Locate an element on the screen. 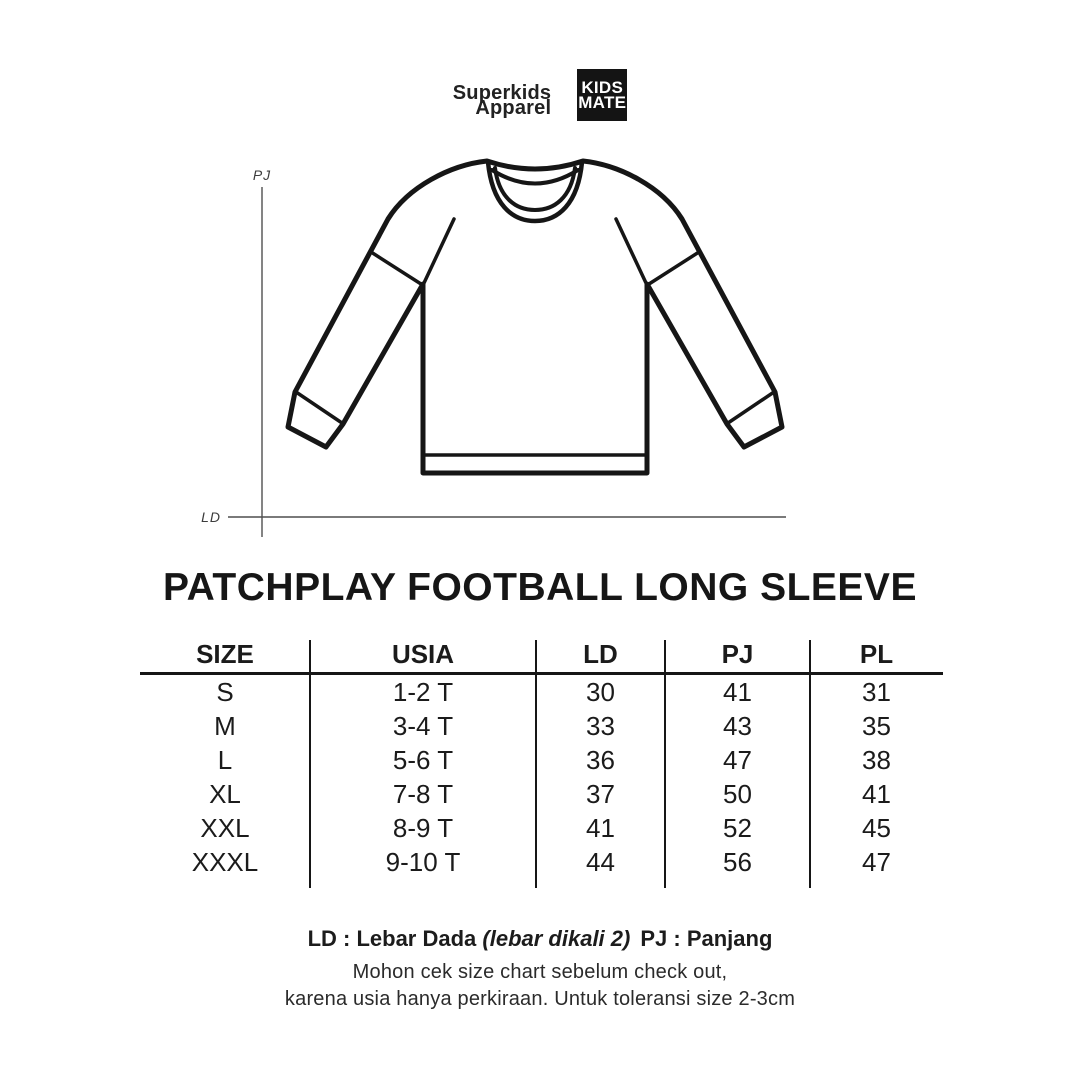 The height and width of the screenshot is (1080, 1080). column-header-pl: PL is located at coordinates (876, 653).